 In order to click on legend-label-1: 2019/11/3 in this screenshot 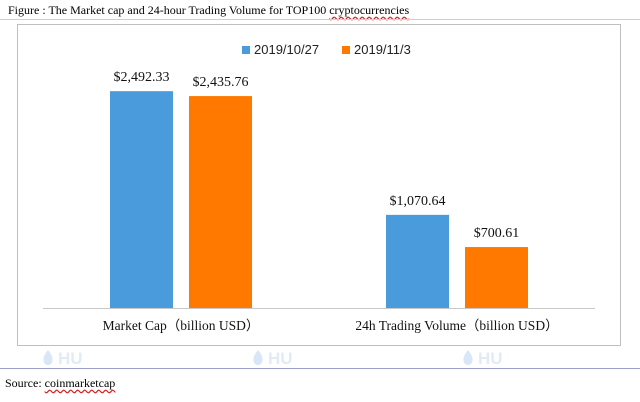, I will do `click(382, 49)`.